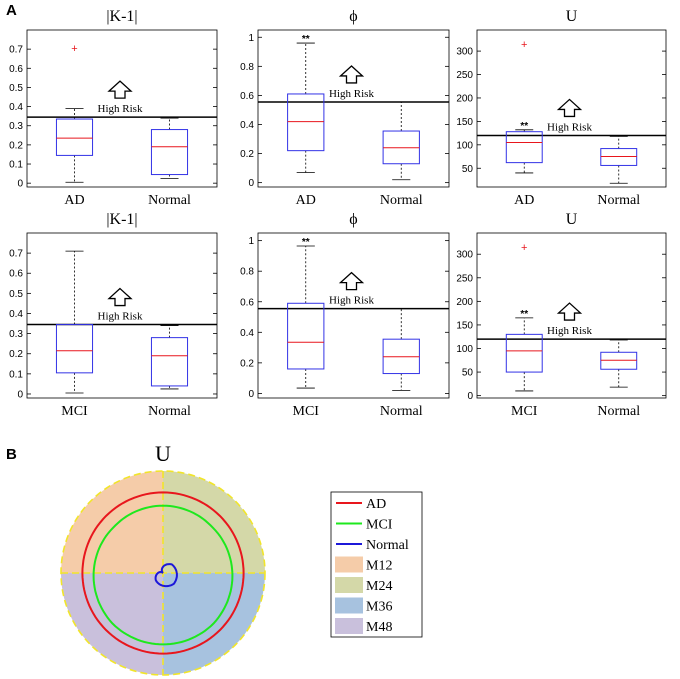 This screenshot has height=679, width=680. Describe the element at coordinates (468, 373) in the screenshot. I see `y-tick-label: 50` at that location.